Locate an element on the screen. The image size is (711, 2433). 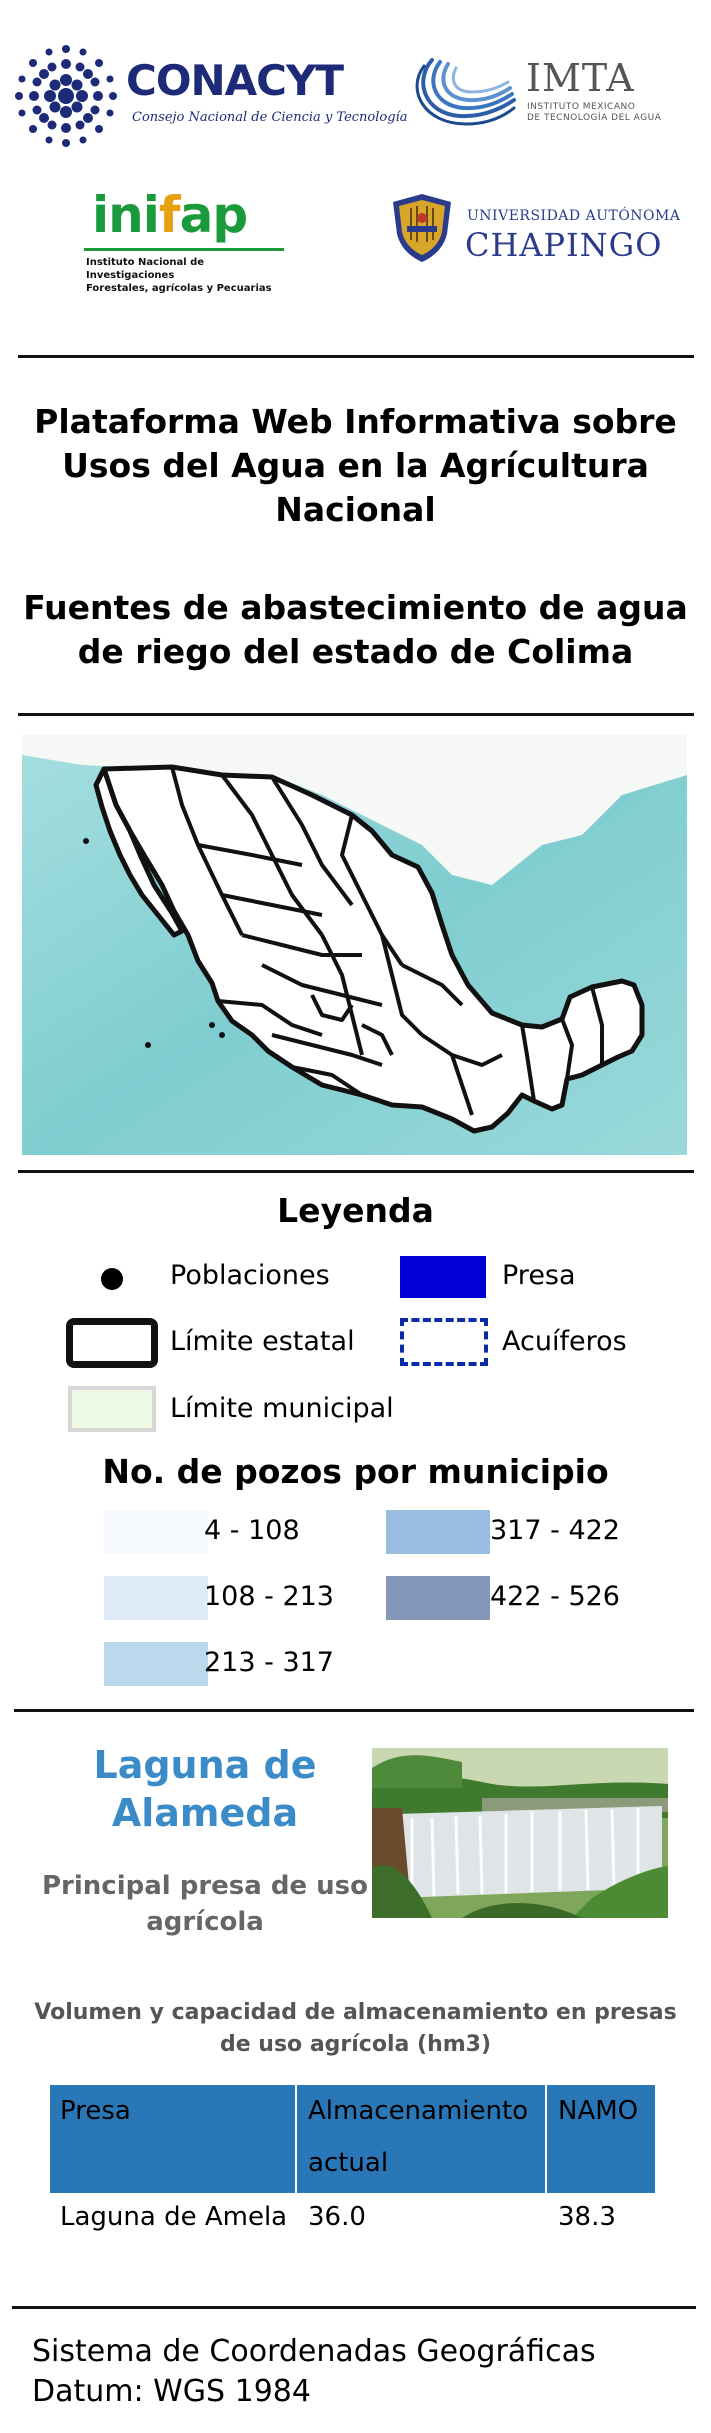
table-caption-line2: de uso agrícola (hm3) is located at coordinates (355, 2044).